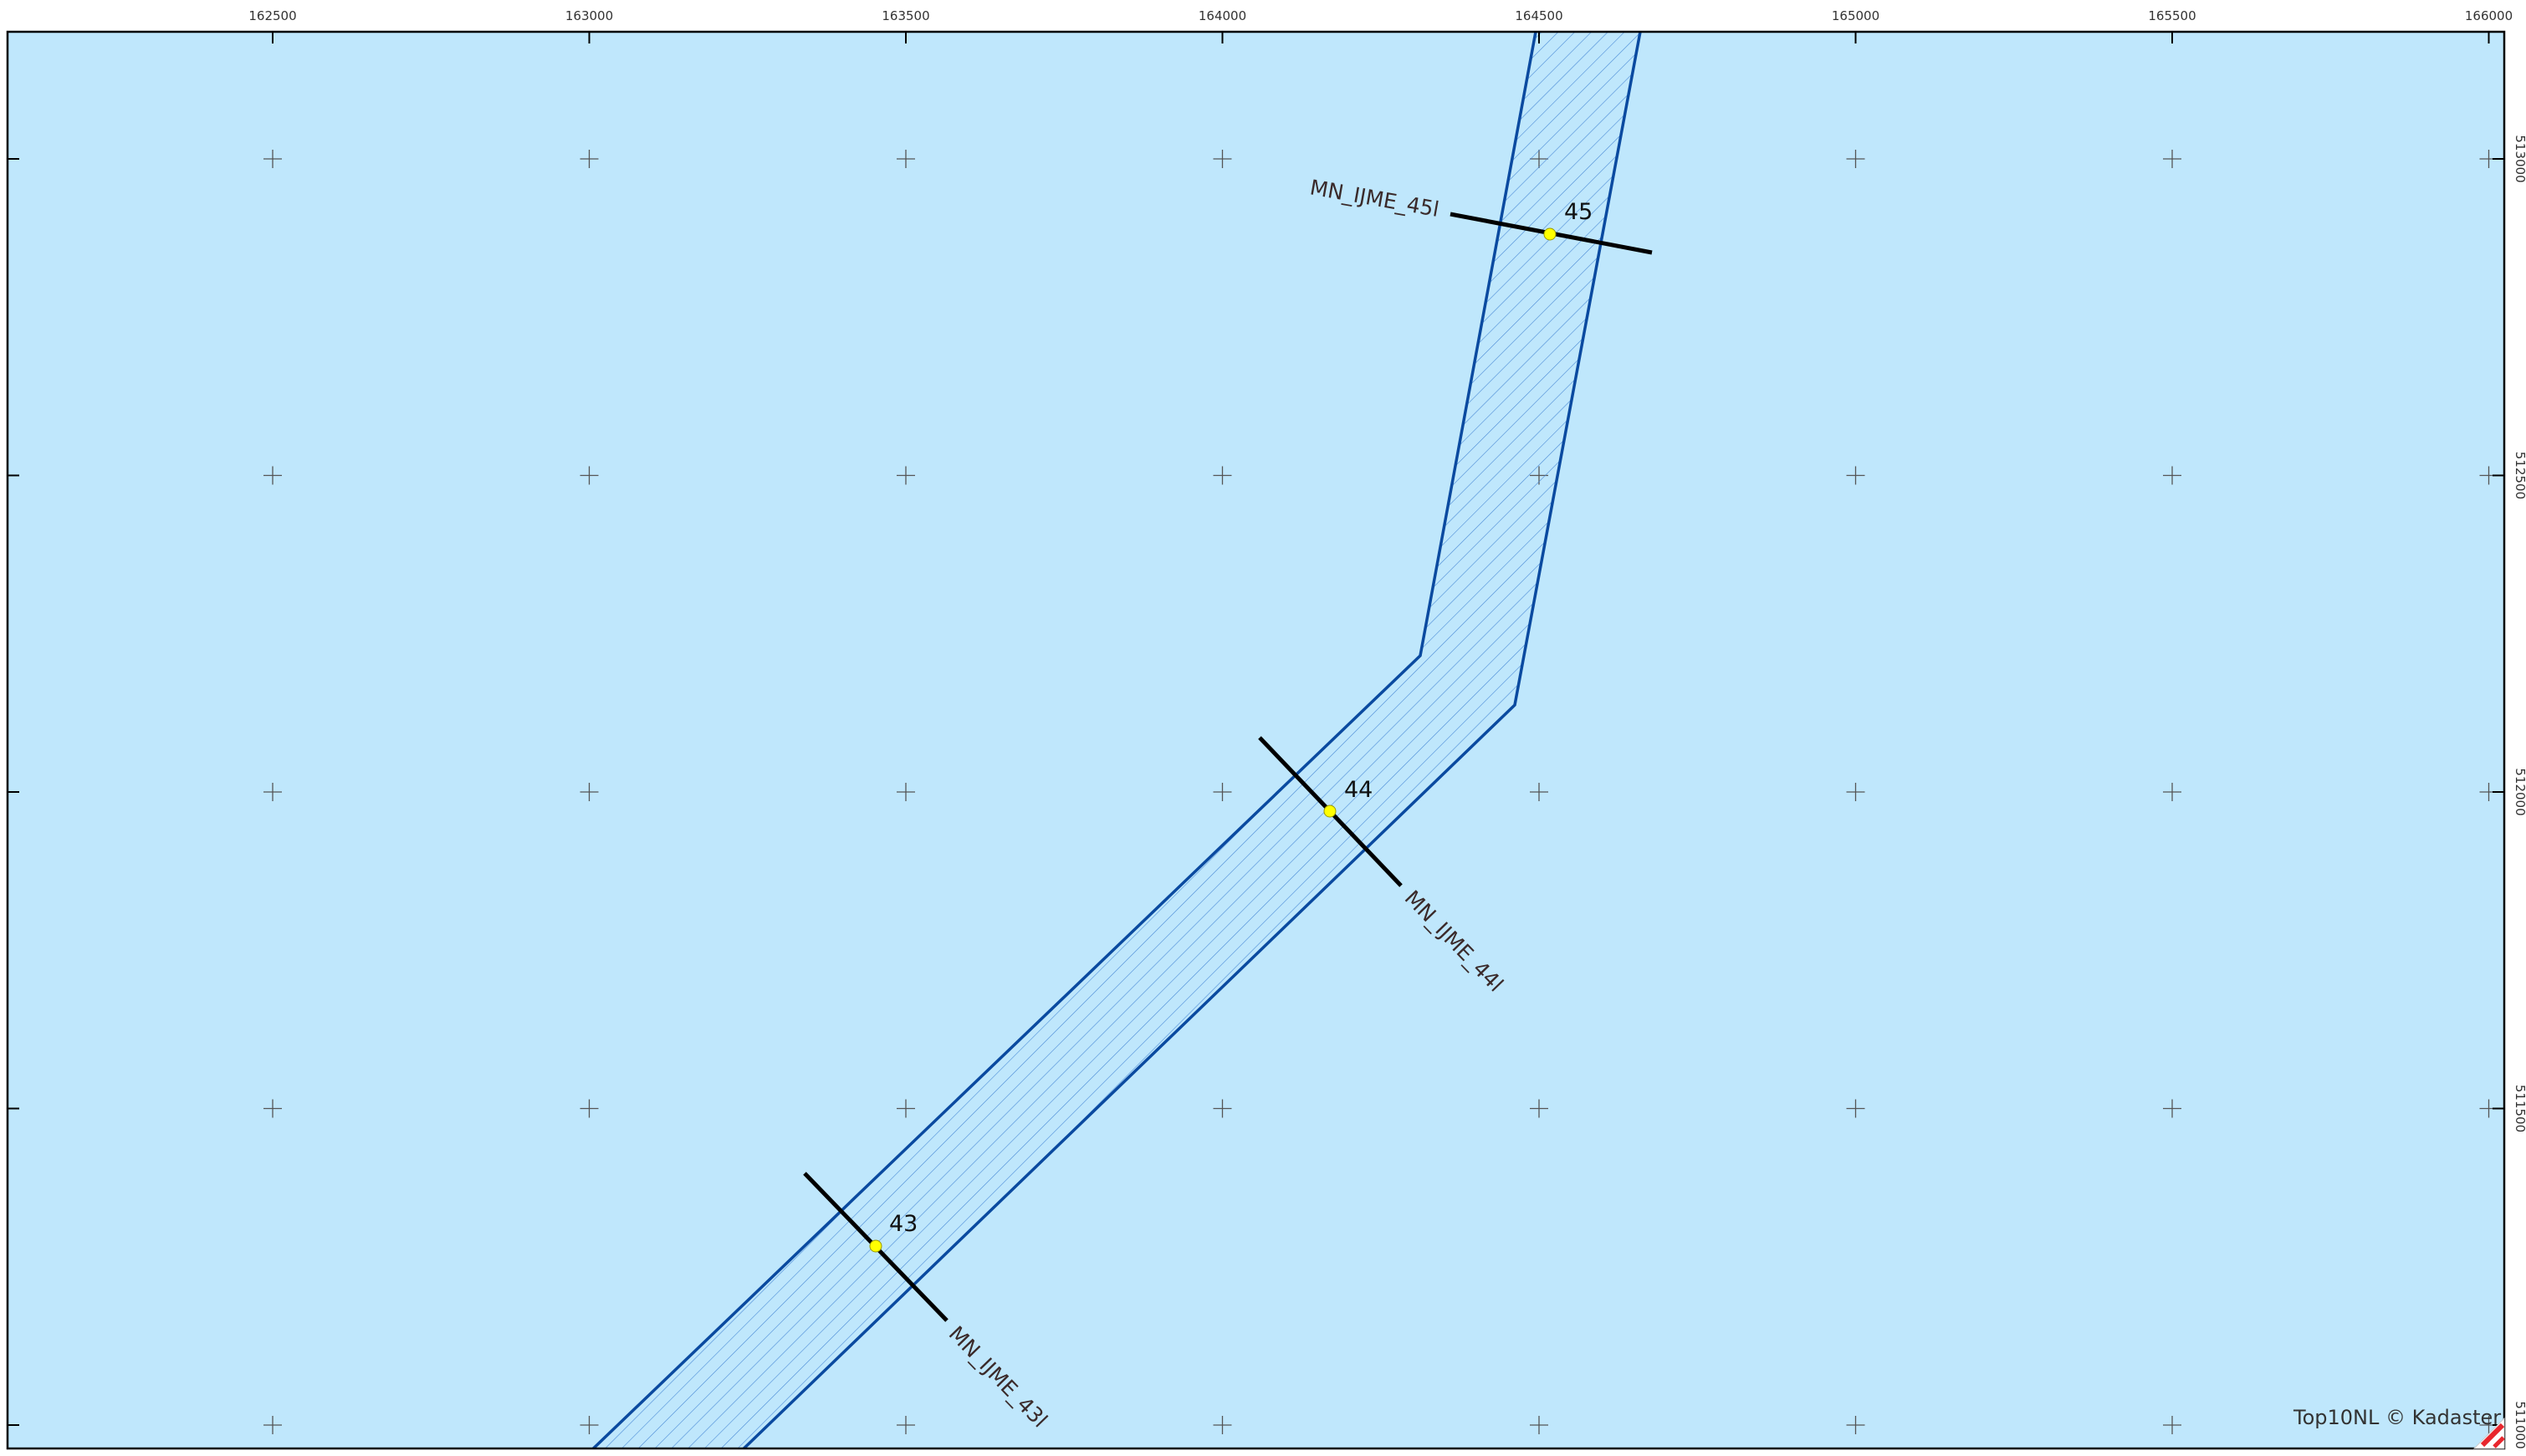 Image resolution: width=2526 pixels, height=1456 pixels. I want to click on corner-arrow-icon, so click(2488, 1433).